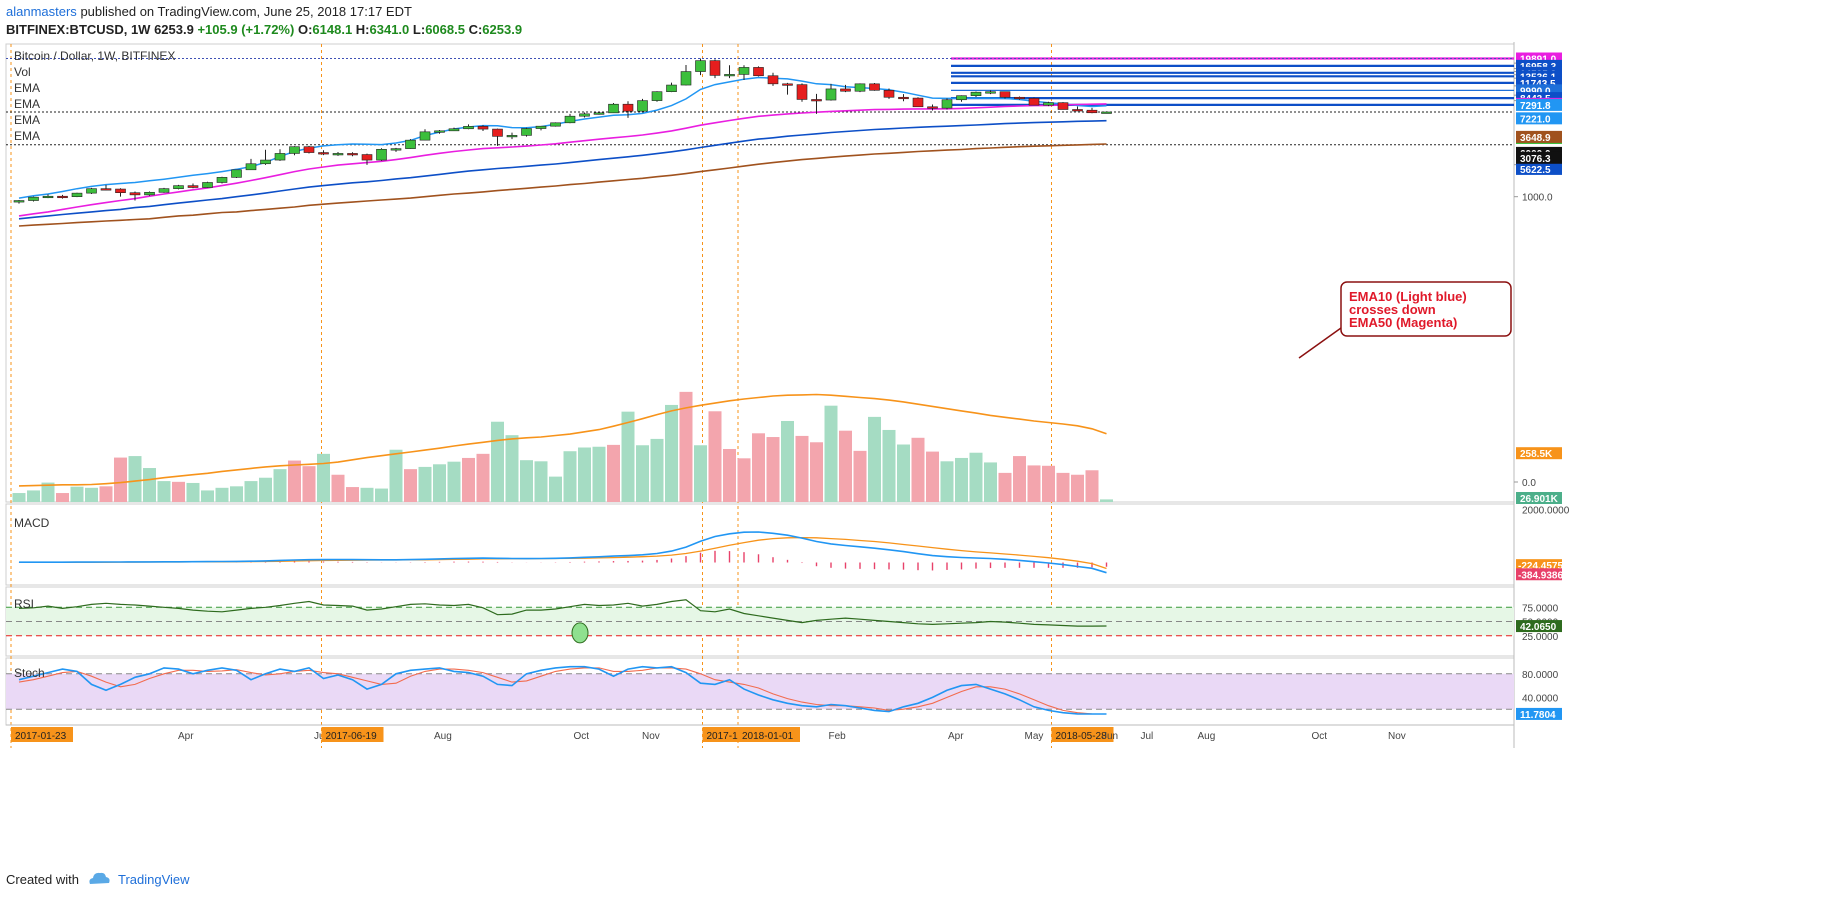  Describe the element at coordinates (27, 104) in the screenshot. I see `legend-item-ema-2: EMA` at that location.